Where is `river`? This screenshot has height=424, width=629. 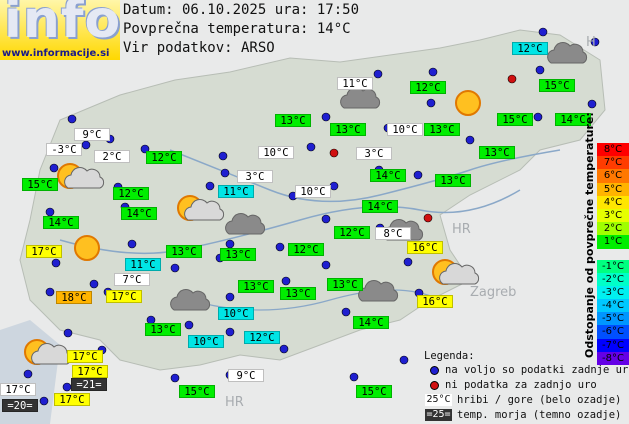
river is located at coordinates (365, 176).